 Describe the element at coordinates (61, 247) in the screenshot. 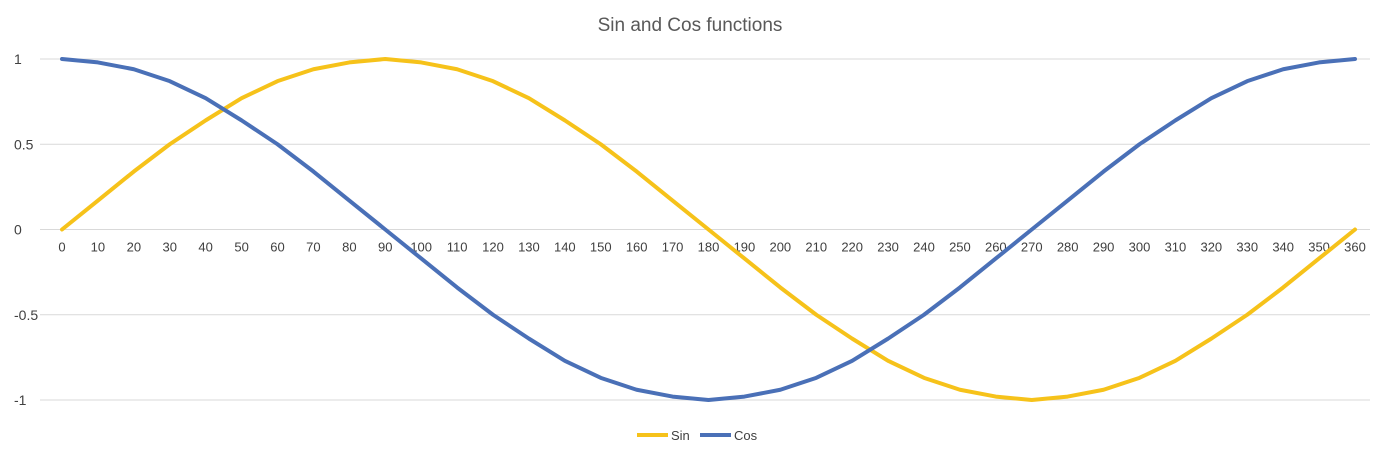

I see `x-tick-label: 0` at that location.